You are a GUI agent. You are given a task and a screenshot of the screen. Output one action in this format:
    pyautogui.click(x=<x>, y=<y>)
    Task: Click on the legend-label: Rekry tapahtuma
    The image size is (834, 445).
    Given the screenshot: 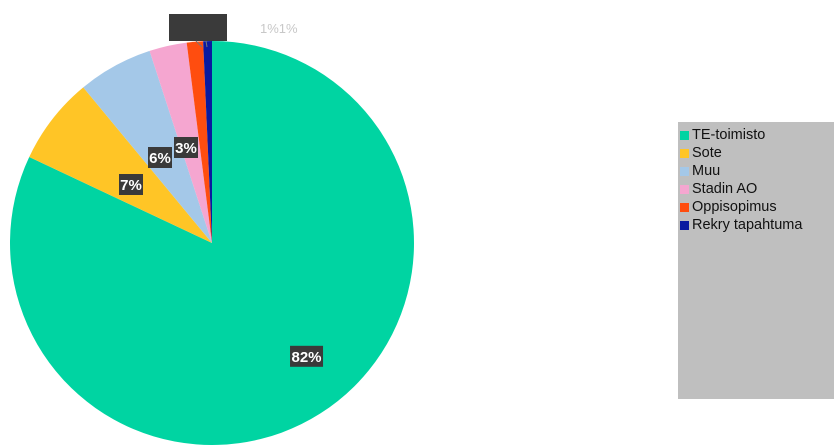 What is the action you would take?
    pyautogui.click(x=747, y=225)
    